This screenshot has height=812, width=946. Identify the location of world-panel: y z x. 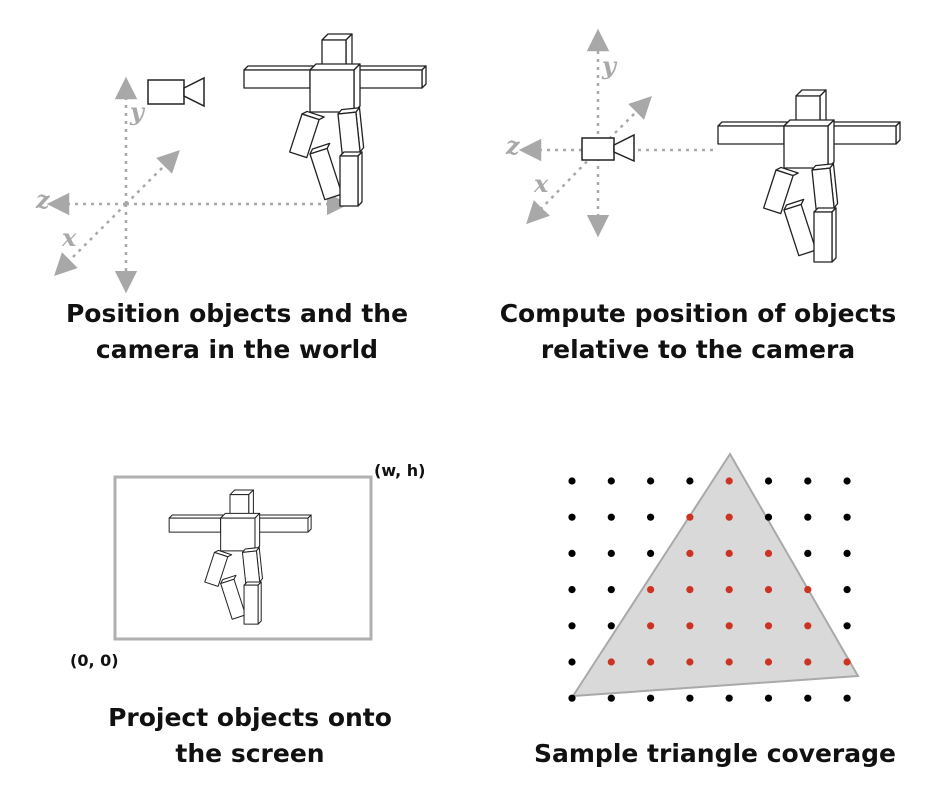
(231, 163).